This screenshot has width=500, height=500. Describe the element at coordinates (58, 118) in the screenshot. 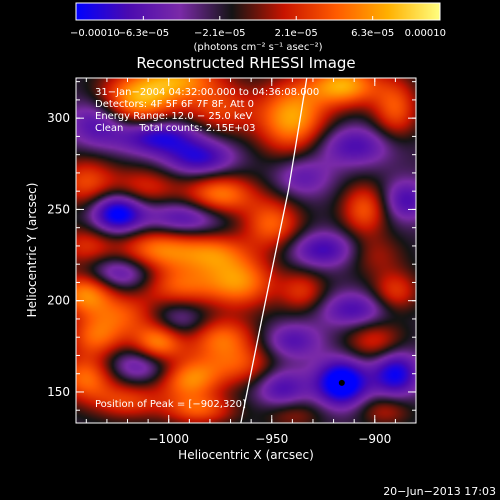

I see `y-tick-label: 300` at that location.